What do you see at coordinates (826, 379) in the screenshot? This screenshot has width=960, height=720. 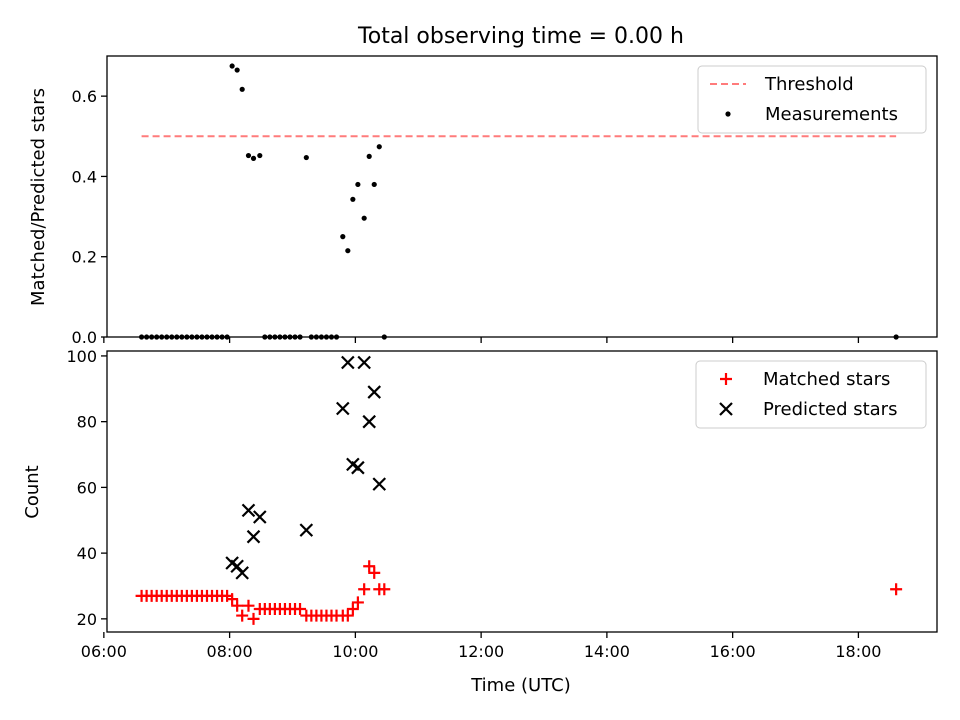 I see `legend-label: Matched stars` at bounding box center [826, 379].